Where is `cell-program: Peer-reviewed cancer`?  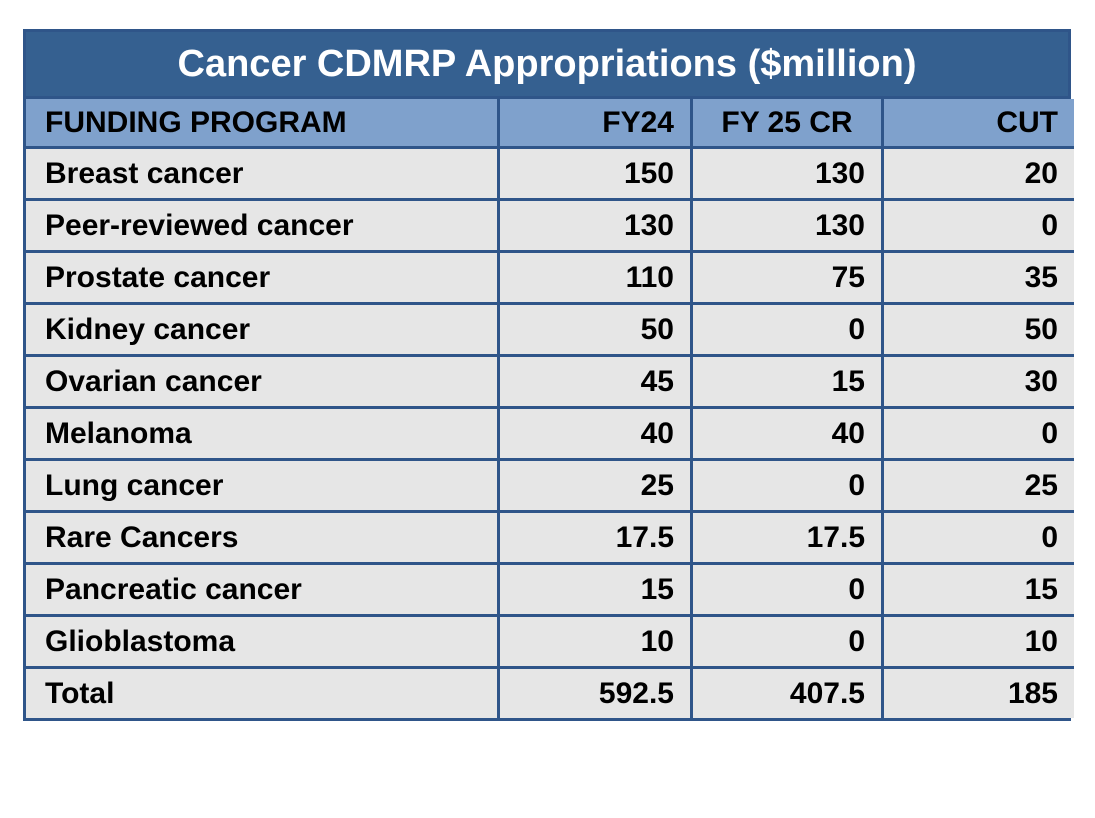 cell-program: Peer-reviewed cancer is located at coordinates (263, 225).